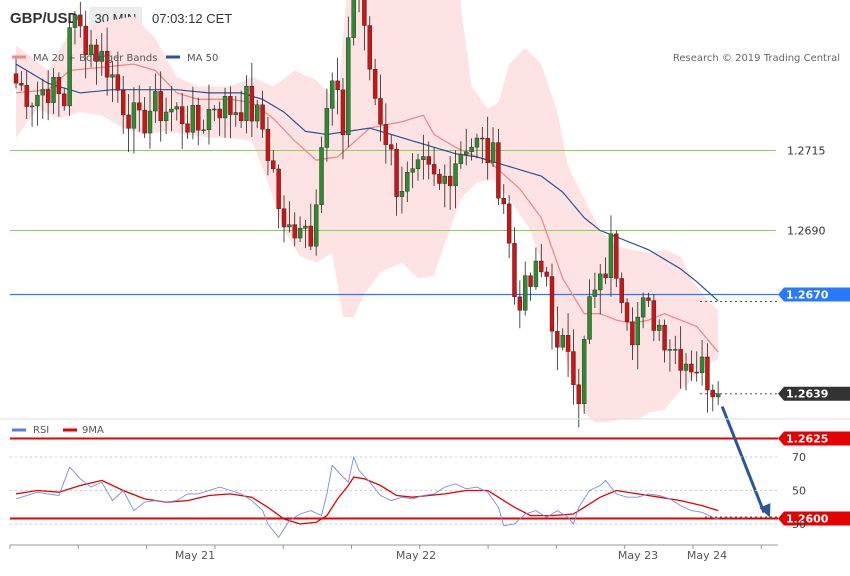 This screenshot has height=576, width=850. Describe the element at coordinates (807, 519) in the screenshot. I see `level-label-1.2600: 1.2600` at that location.